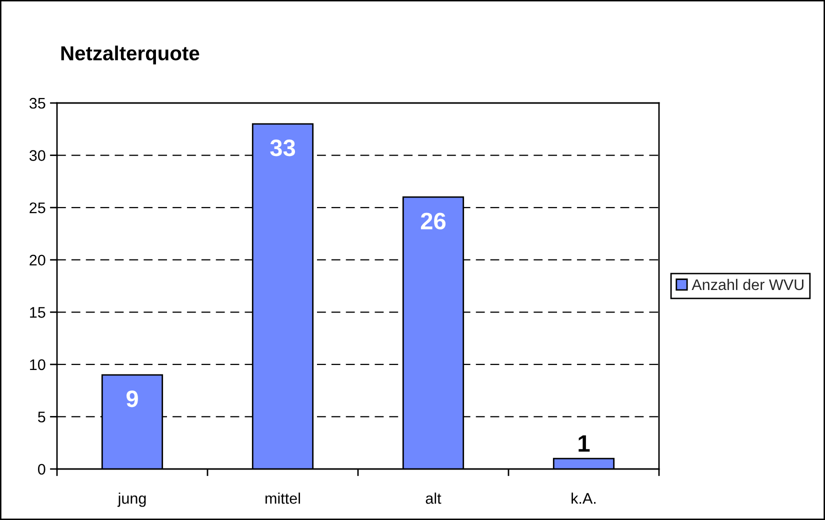 The width and height of the screenshot is (825, 520). I want to click on data-label: 1, so click(584, 443).